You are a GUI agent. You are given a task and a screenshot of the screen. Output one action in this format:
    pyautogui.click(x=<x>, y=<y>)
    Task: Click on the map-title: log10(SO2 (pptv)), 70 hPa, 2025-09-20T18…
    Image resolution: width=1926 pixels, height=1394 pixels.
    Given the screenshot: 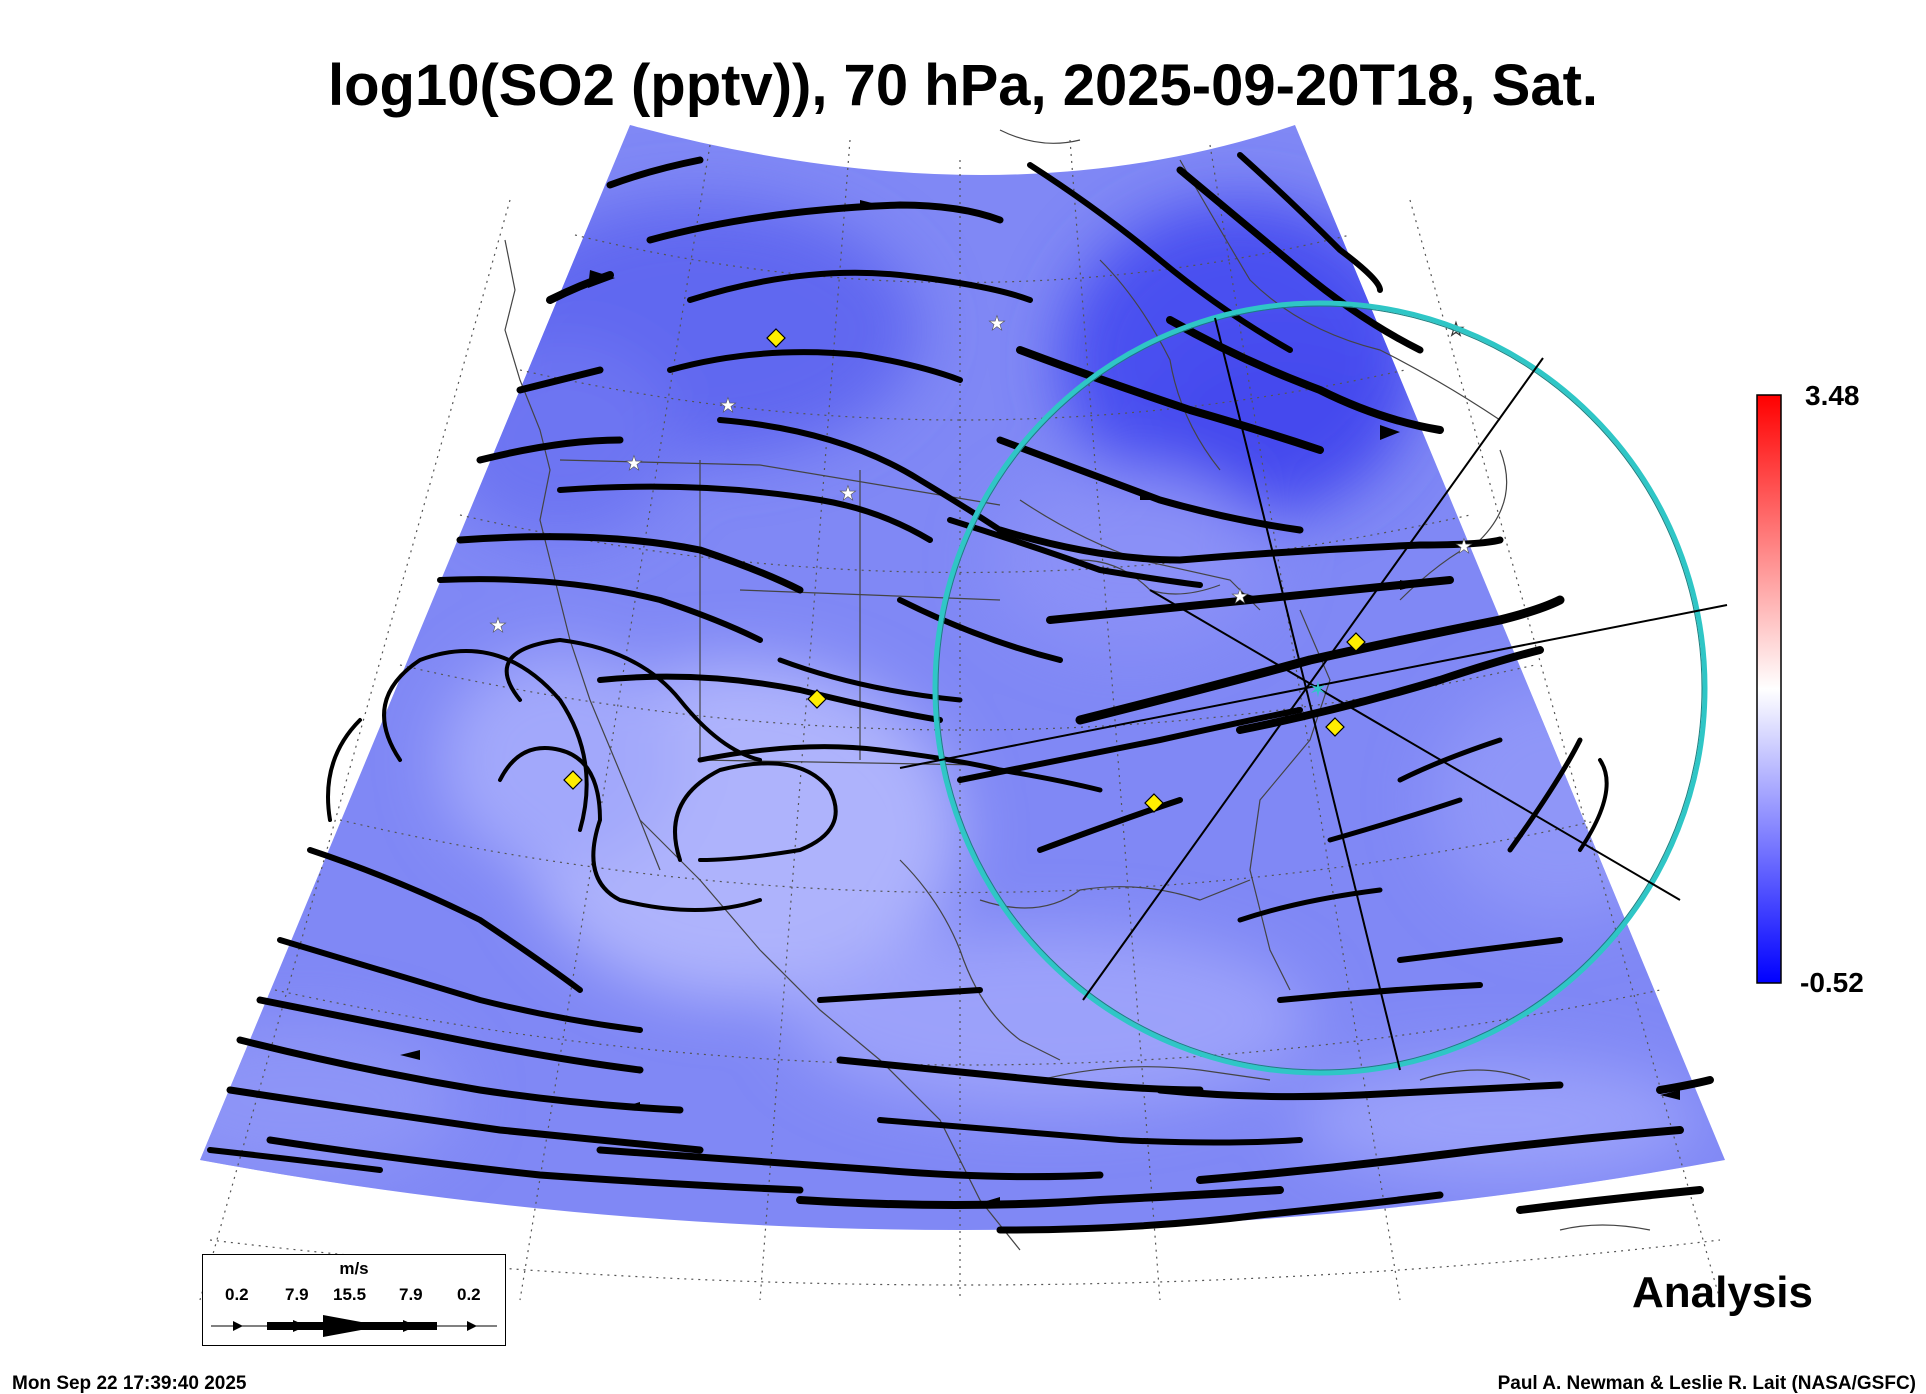 What is the action you would take?
    pyautogui.click(x=963, y=85)
    